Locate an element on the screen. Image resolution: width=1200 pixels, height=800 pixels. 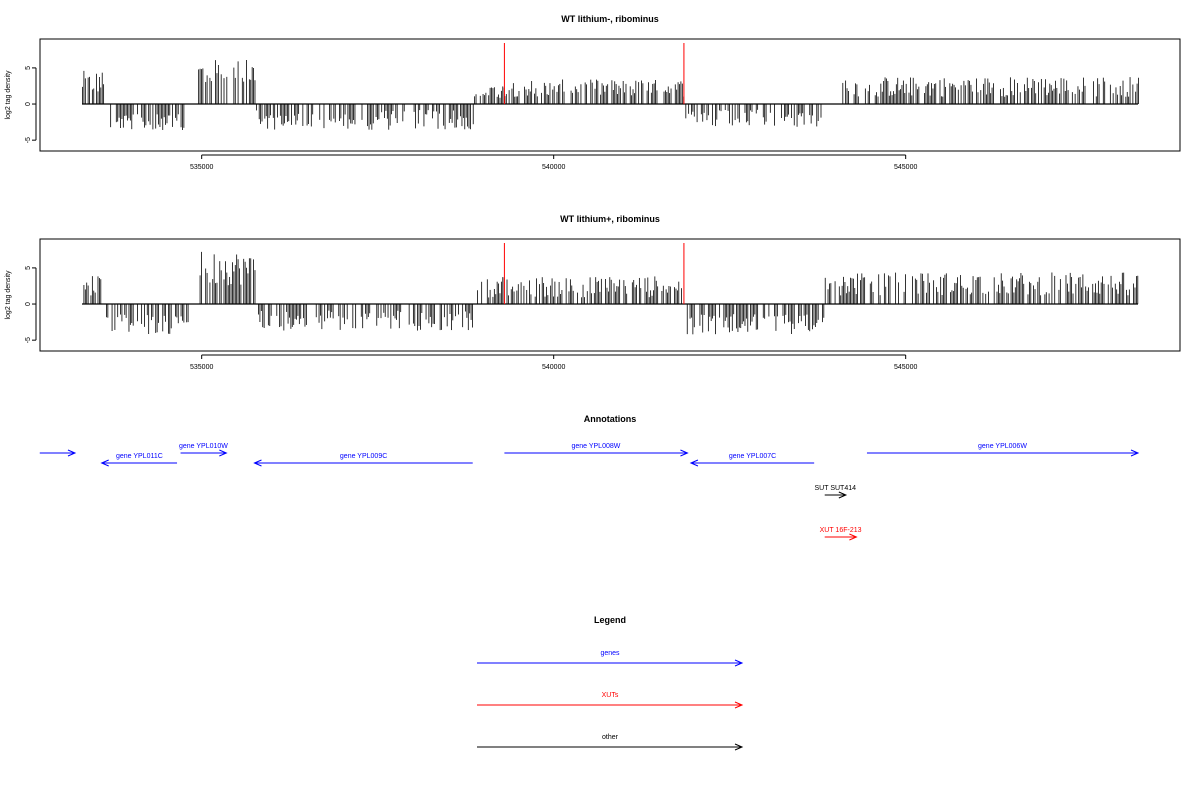
feature-gene-ypl008w: gene YPL008W is located at coordinates (596, 450).